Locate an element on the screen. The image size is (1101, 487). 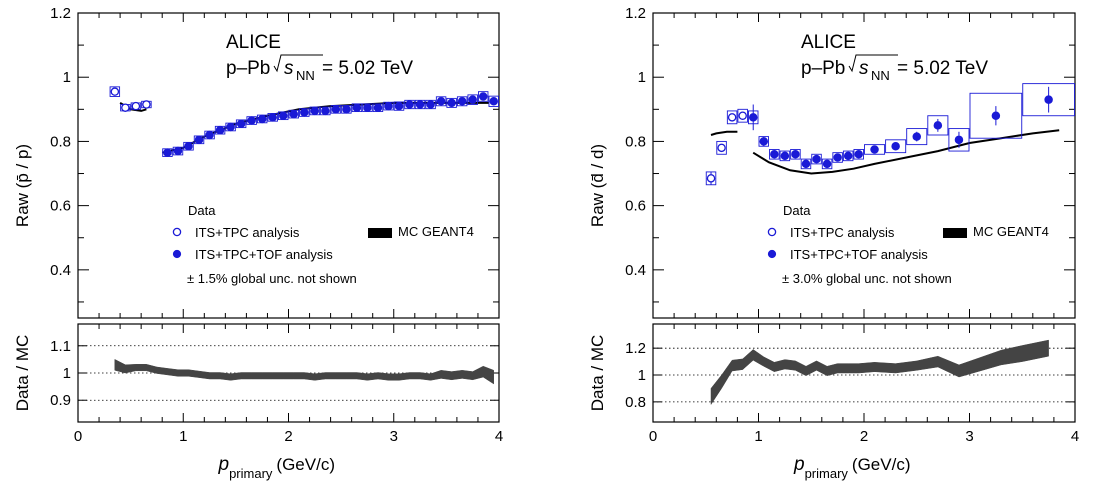
legend-note: ± 1.5% global unc. not shown is located at coordinates (272, 278).